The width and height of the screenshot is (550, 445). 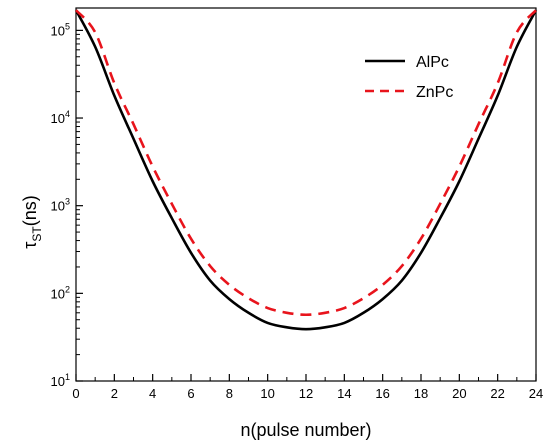 I want to click on x-tick-label: 22, so click(x=497, y=393).